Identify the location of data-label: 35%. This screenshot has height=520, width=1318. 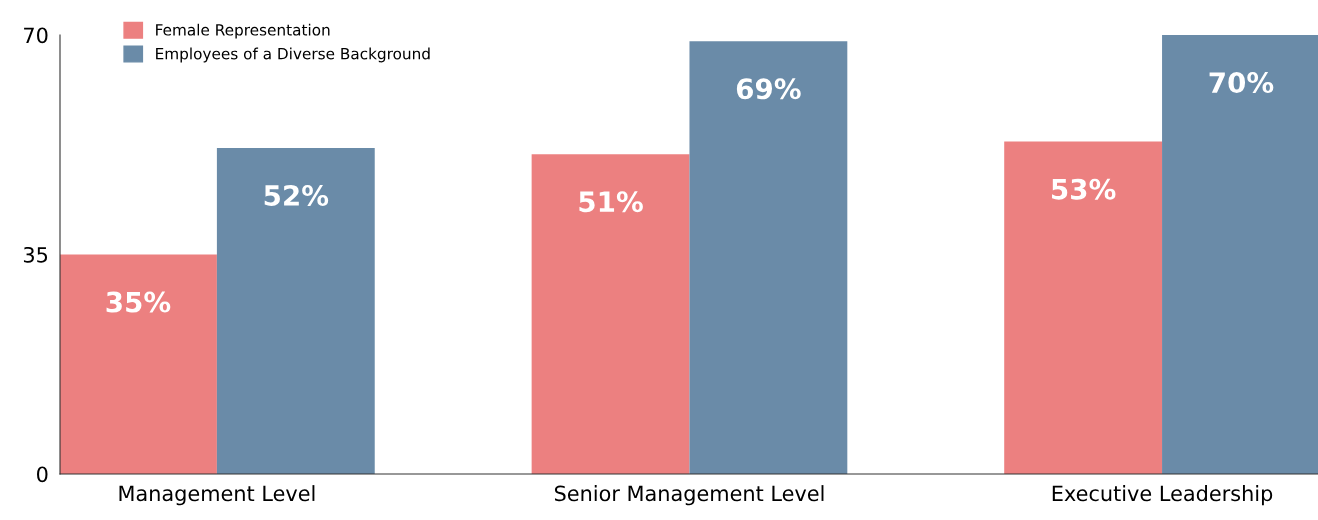
(138, 302).